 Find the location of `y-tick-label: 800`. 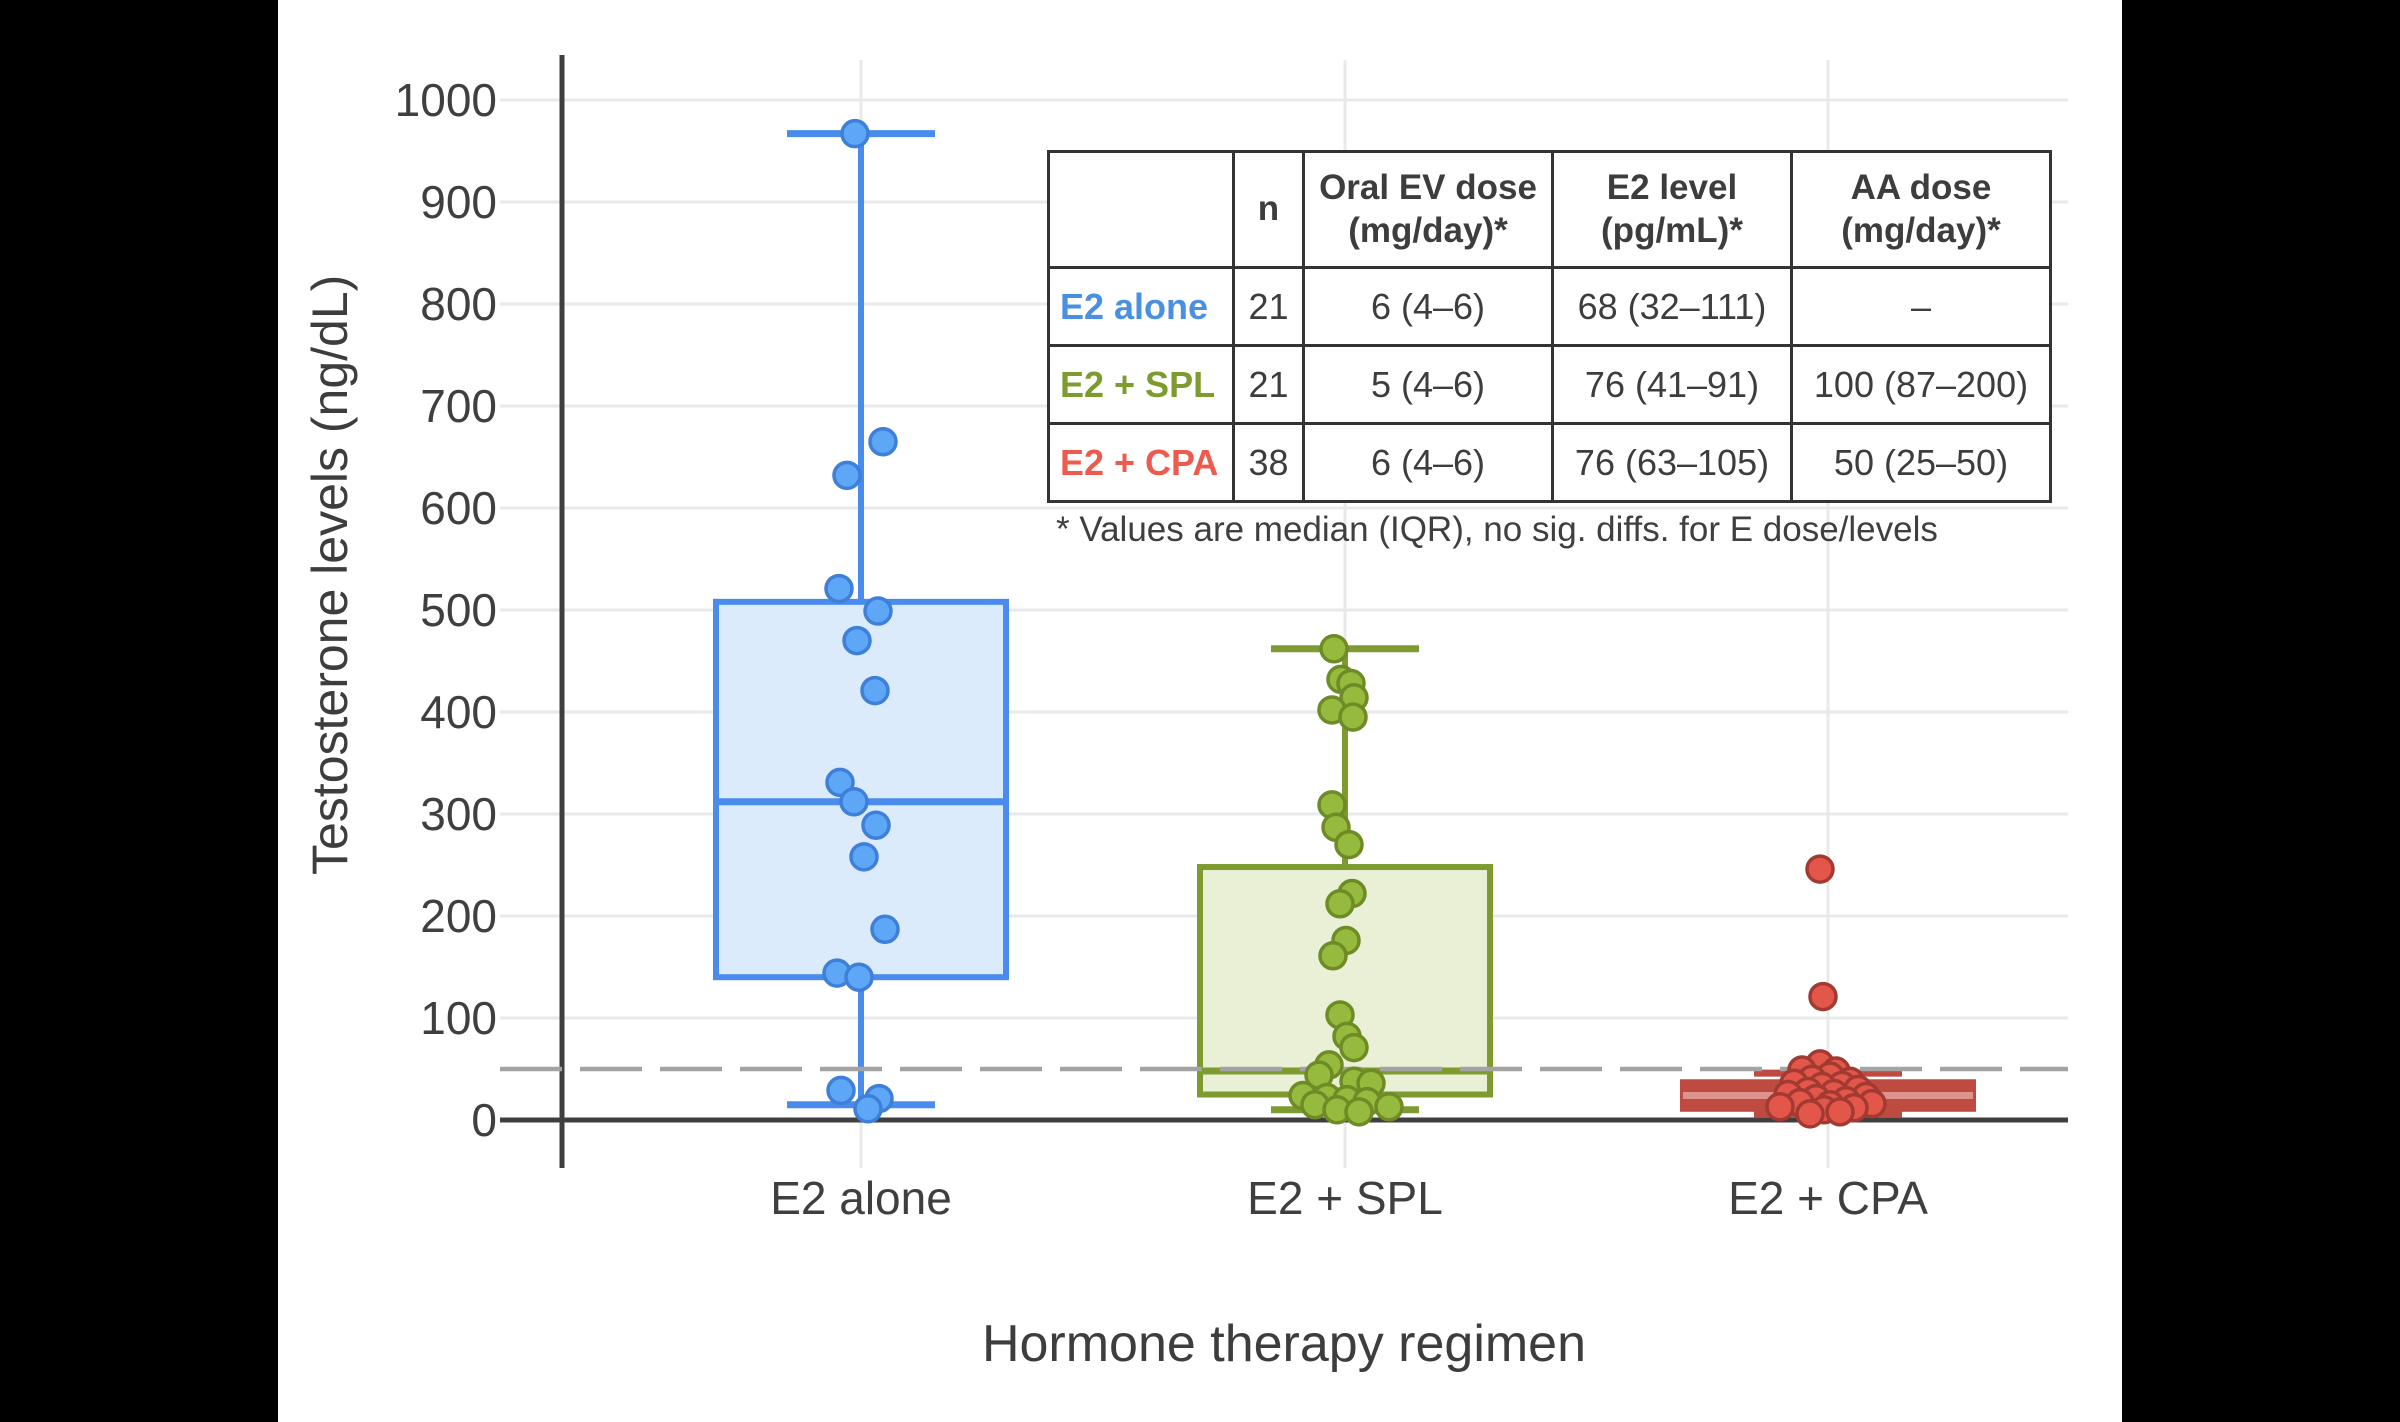

y-tick-label: 800 is located at coordinates (458, 304).